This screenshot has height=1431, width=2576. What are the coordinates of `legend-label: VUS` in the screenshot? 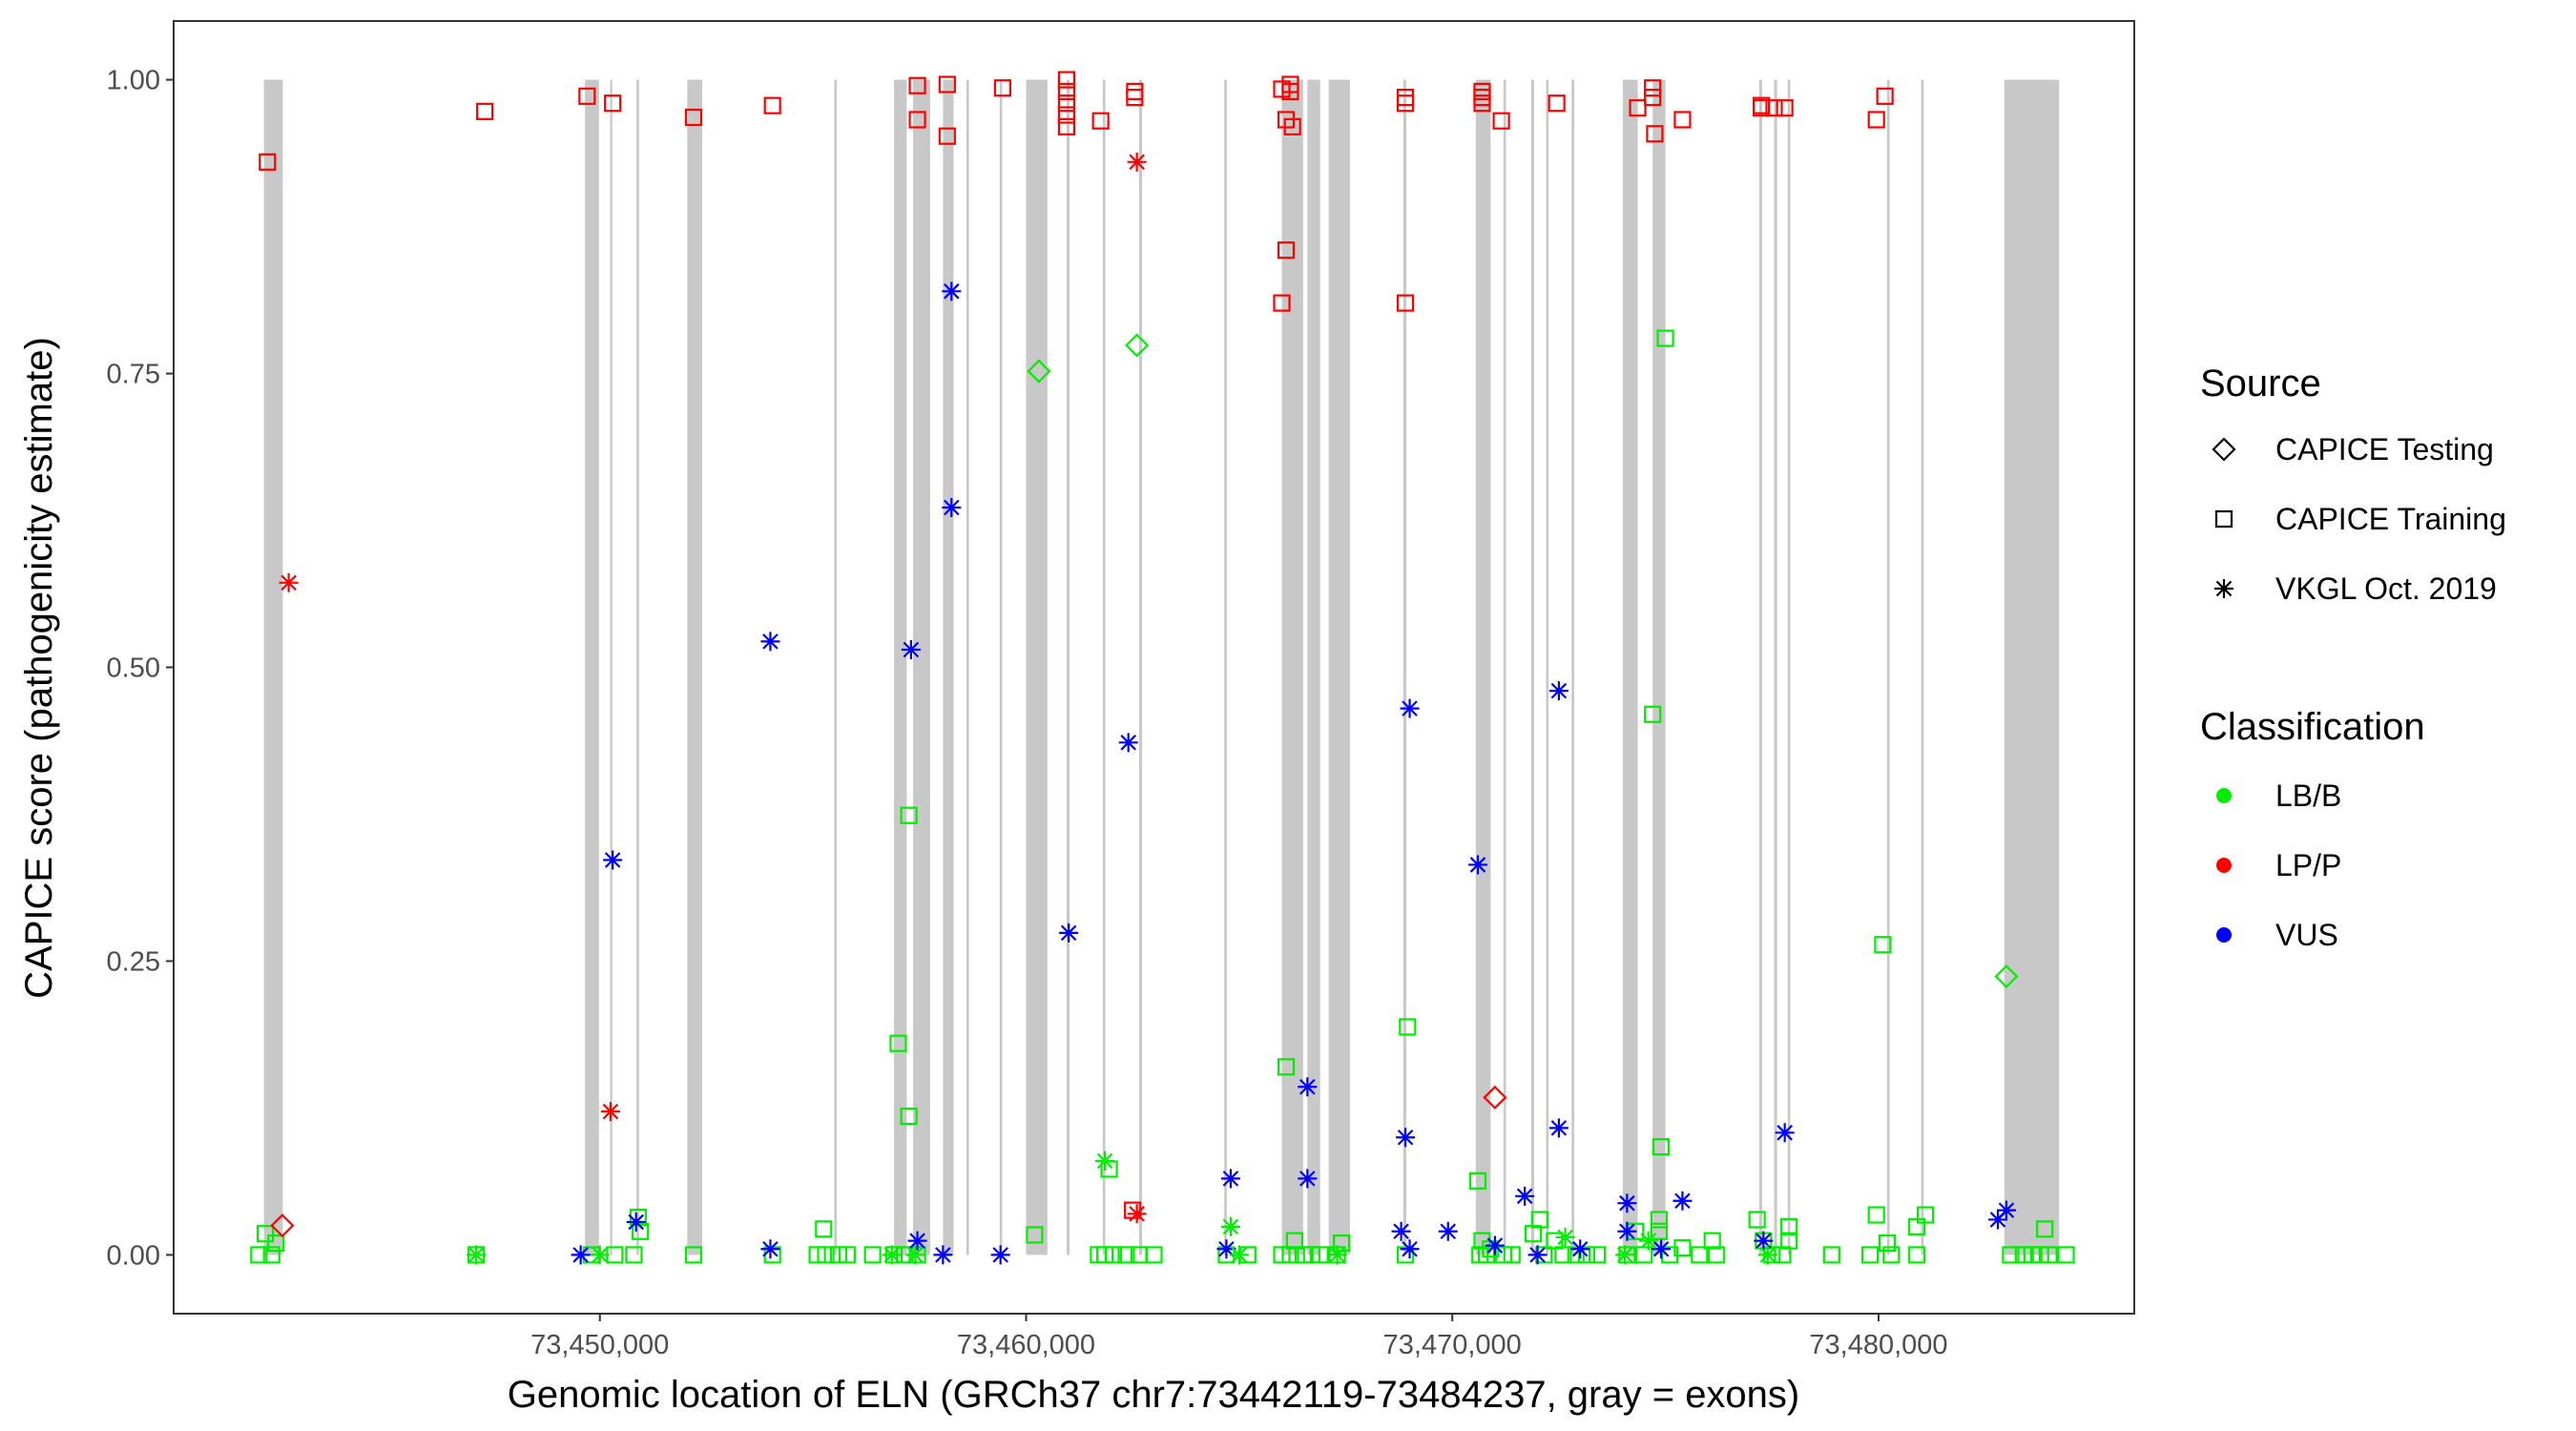 It's located at (2306, 935).